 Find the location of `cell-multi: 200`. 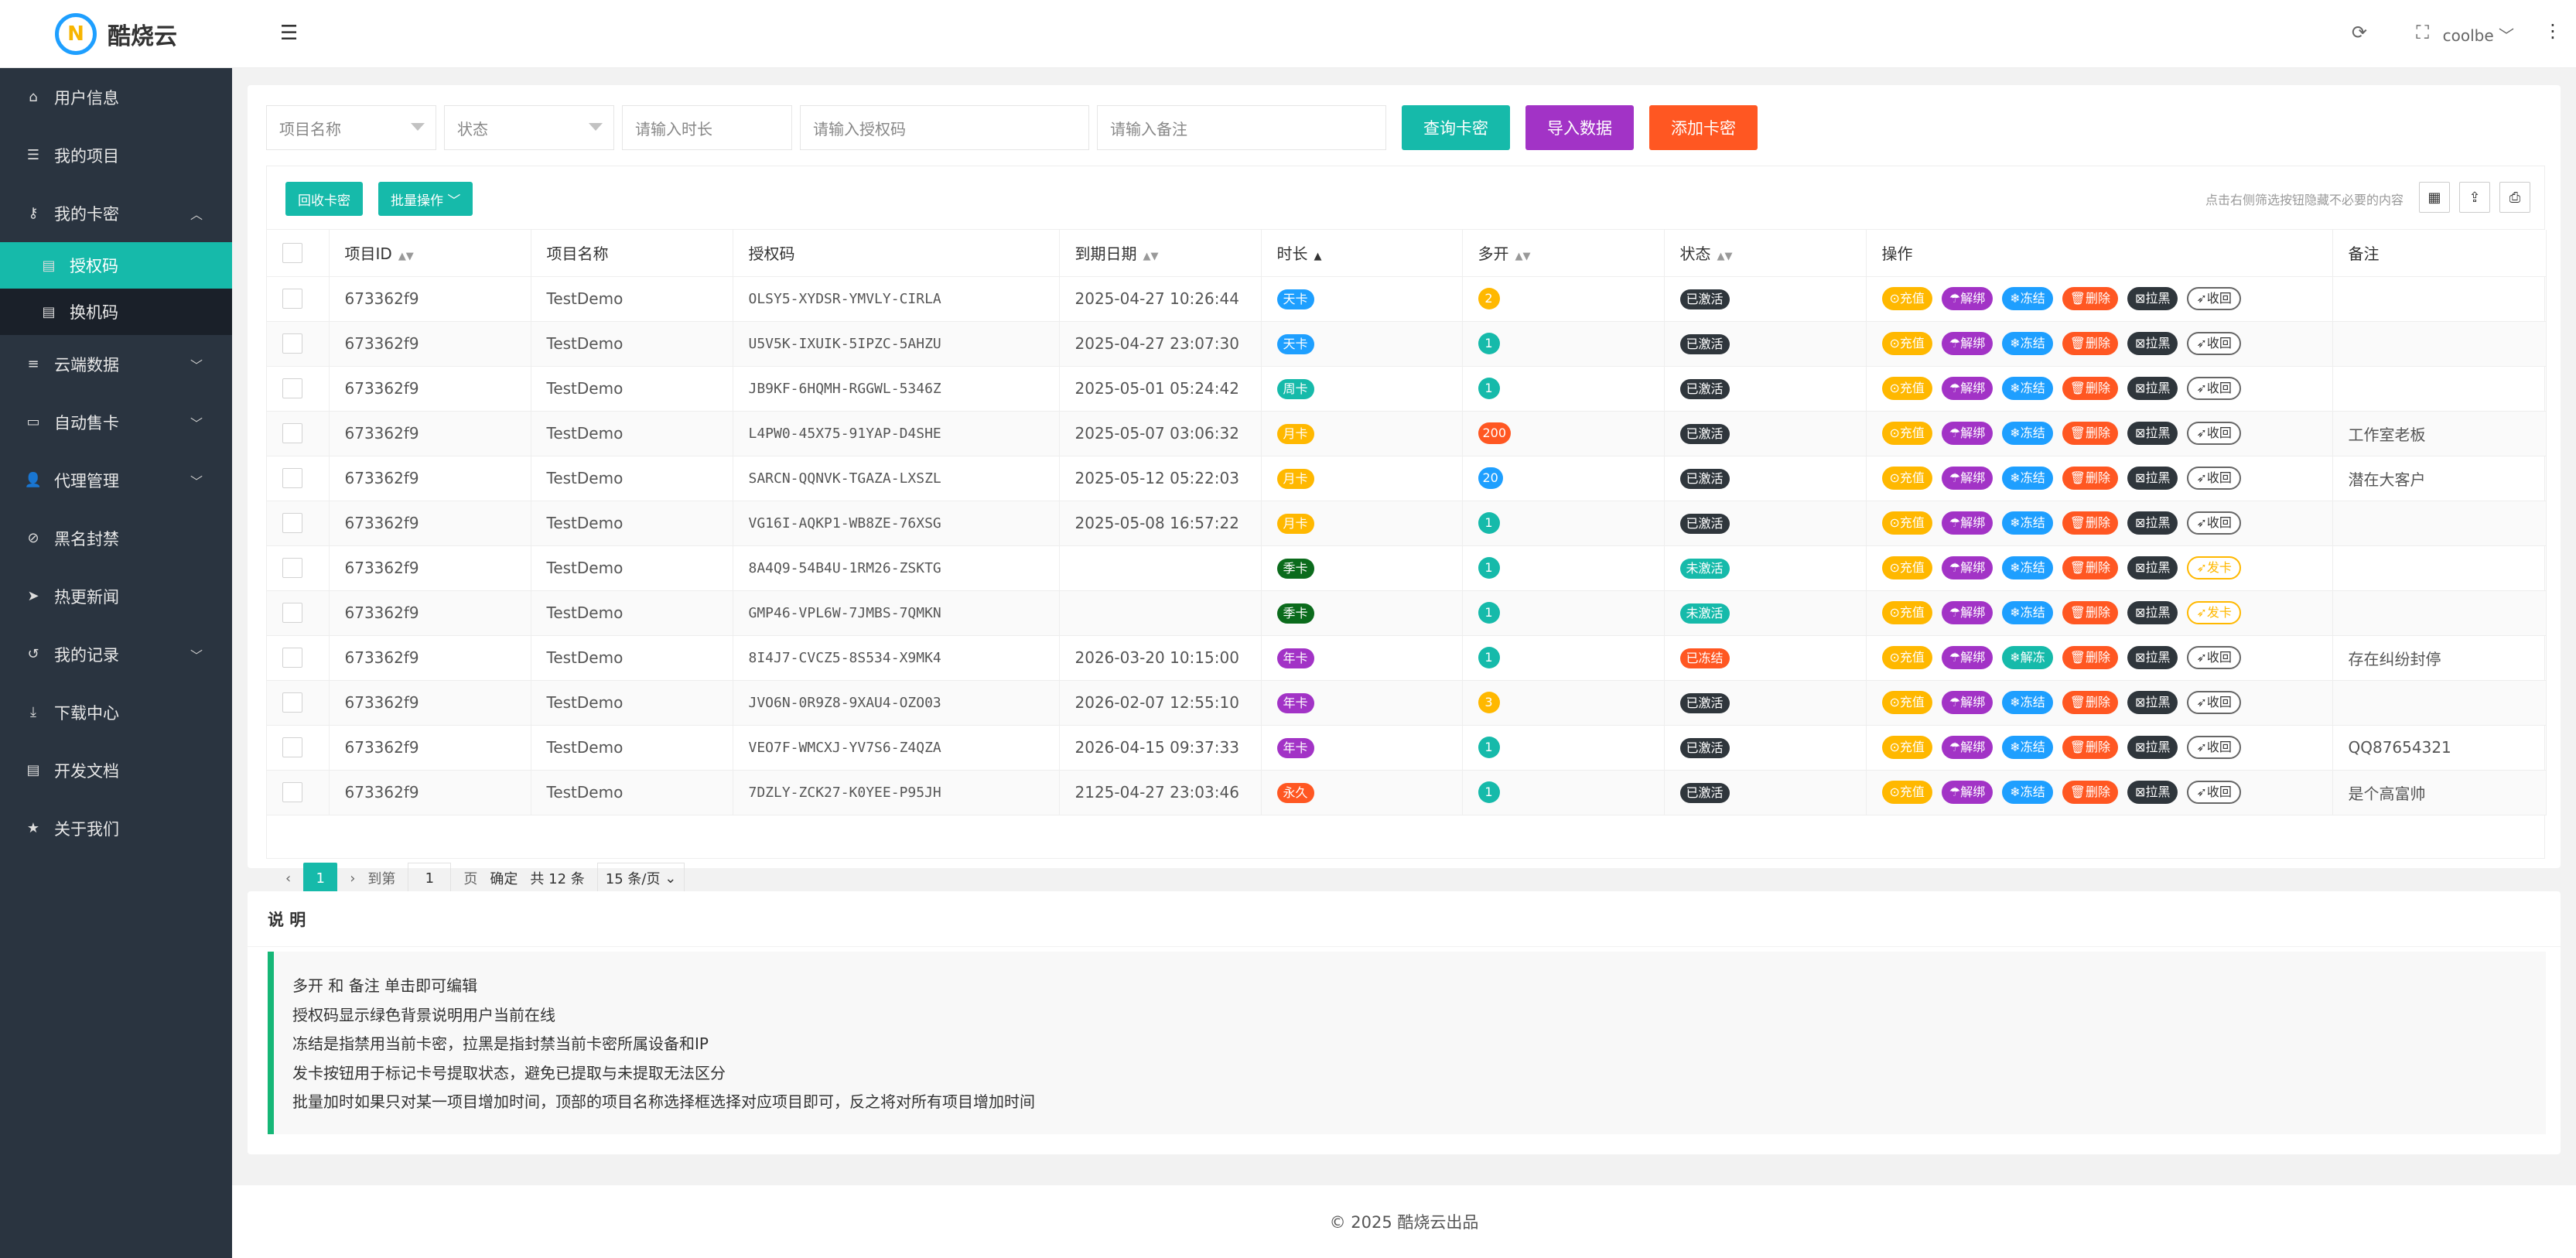

cell-multi: 200 is located at coordinates (1563, 433).